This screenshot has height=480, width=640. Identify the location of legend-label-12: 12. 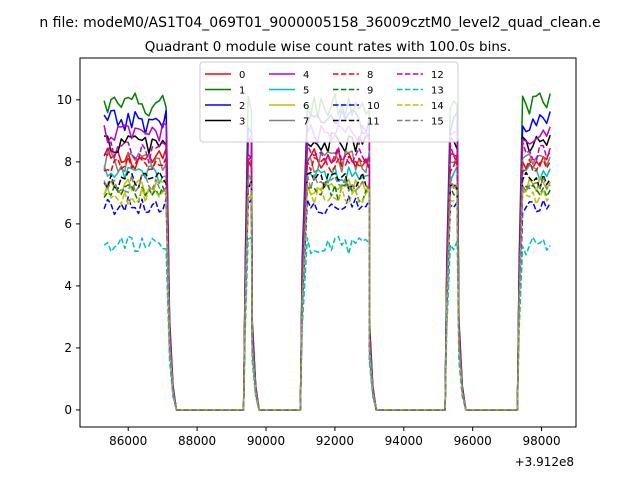
(437, 75).